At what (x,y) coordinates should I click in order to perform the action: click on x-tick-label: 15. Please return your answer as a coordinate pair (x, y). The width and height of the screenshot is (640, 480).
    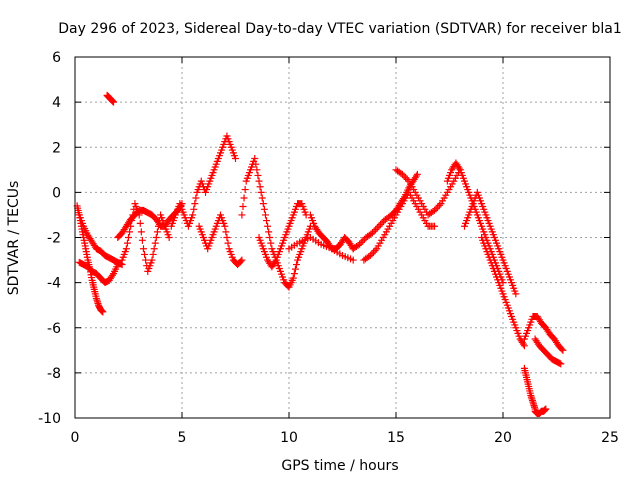
    Looking at the image, I should click on (396, 438).